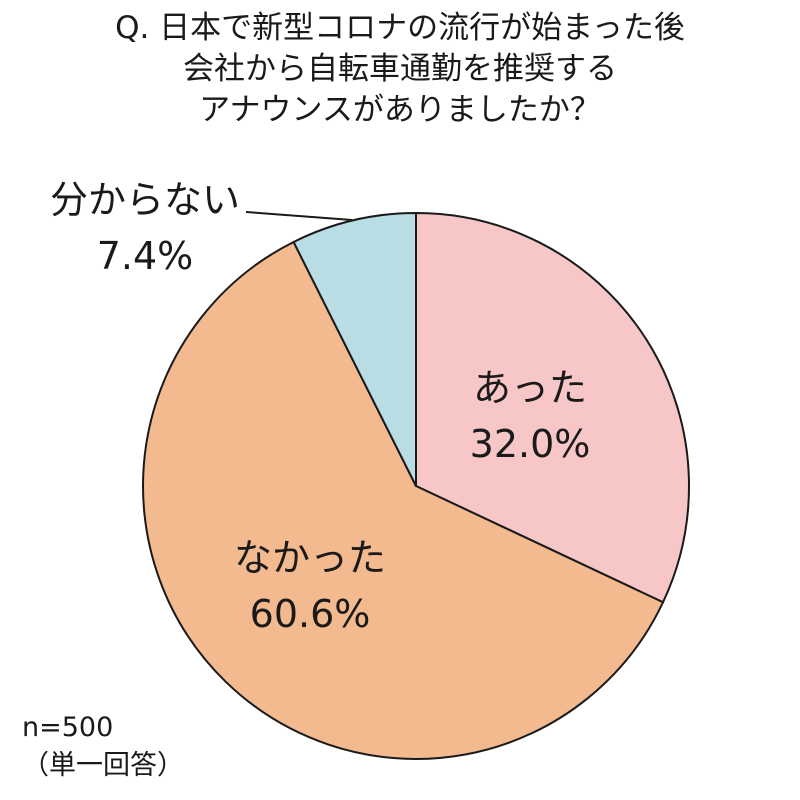 The width and height of the screenshot is (800, 800). Describe the element at coordinates (299, 216) in the screenshot. I see `leader-line-wakaranai` at that location.